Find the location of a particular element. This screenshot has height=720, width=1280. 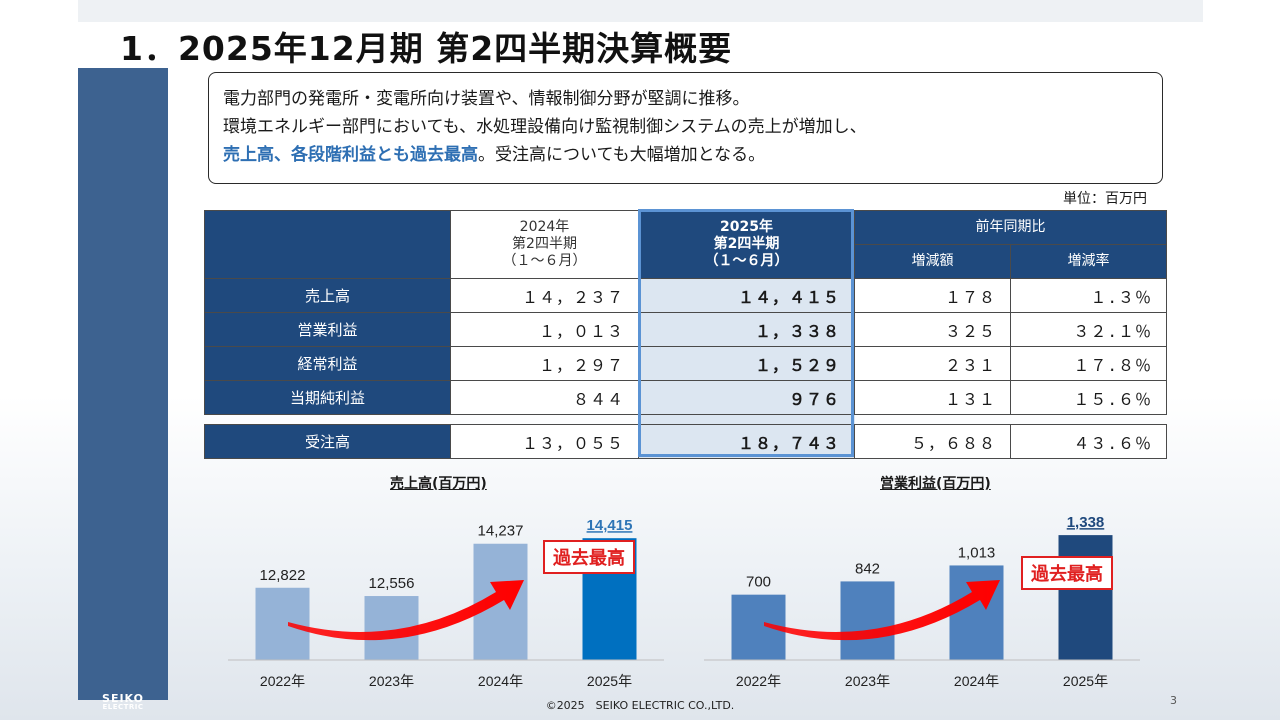

page-number: 3 is located at coordinates (1173, 700).